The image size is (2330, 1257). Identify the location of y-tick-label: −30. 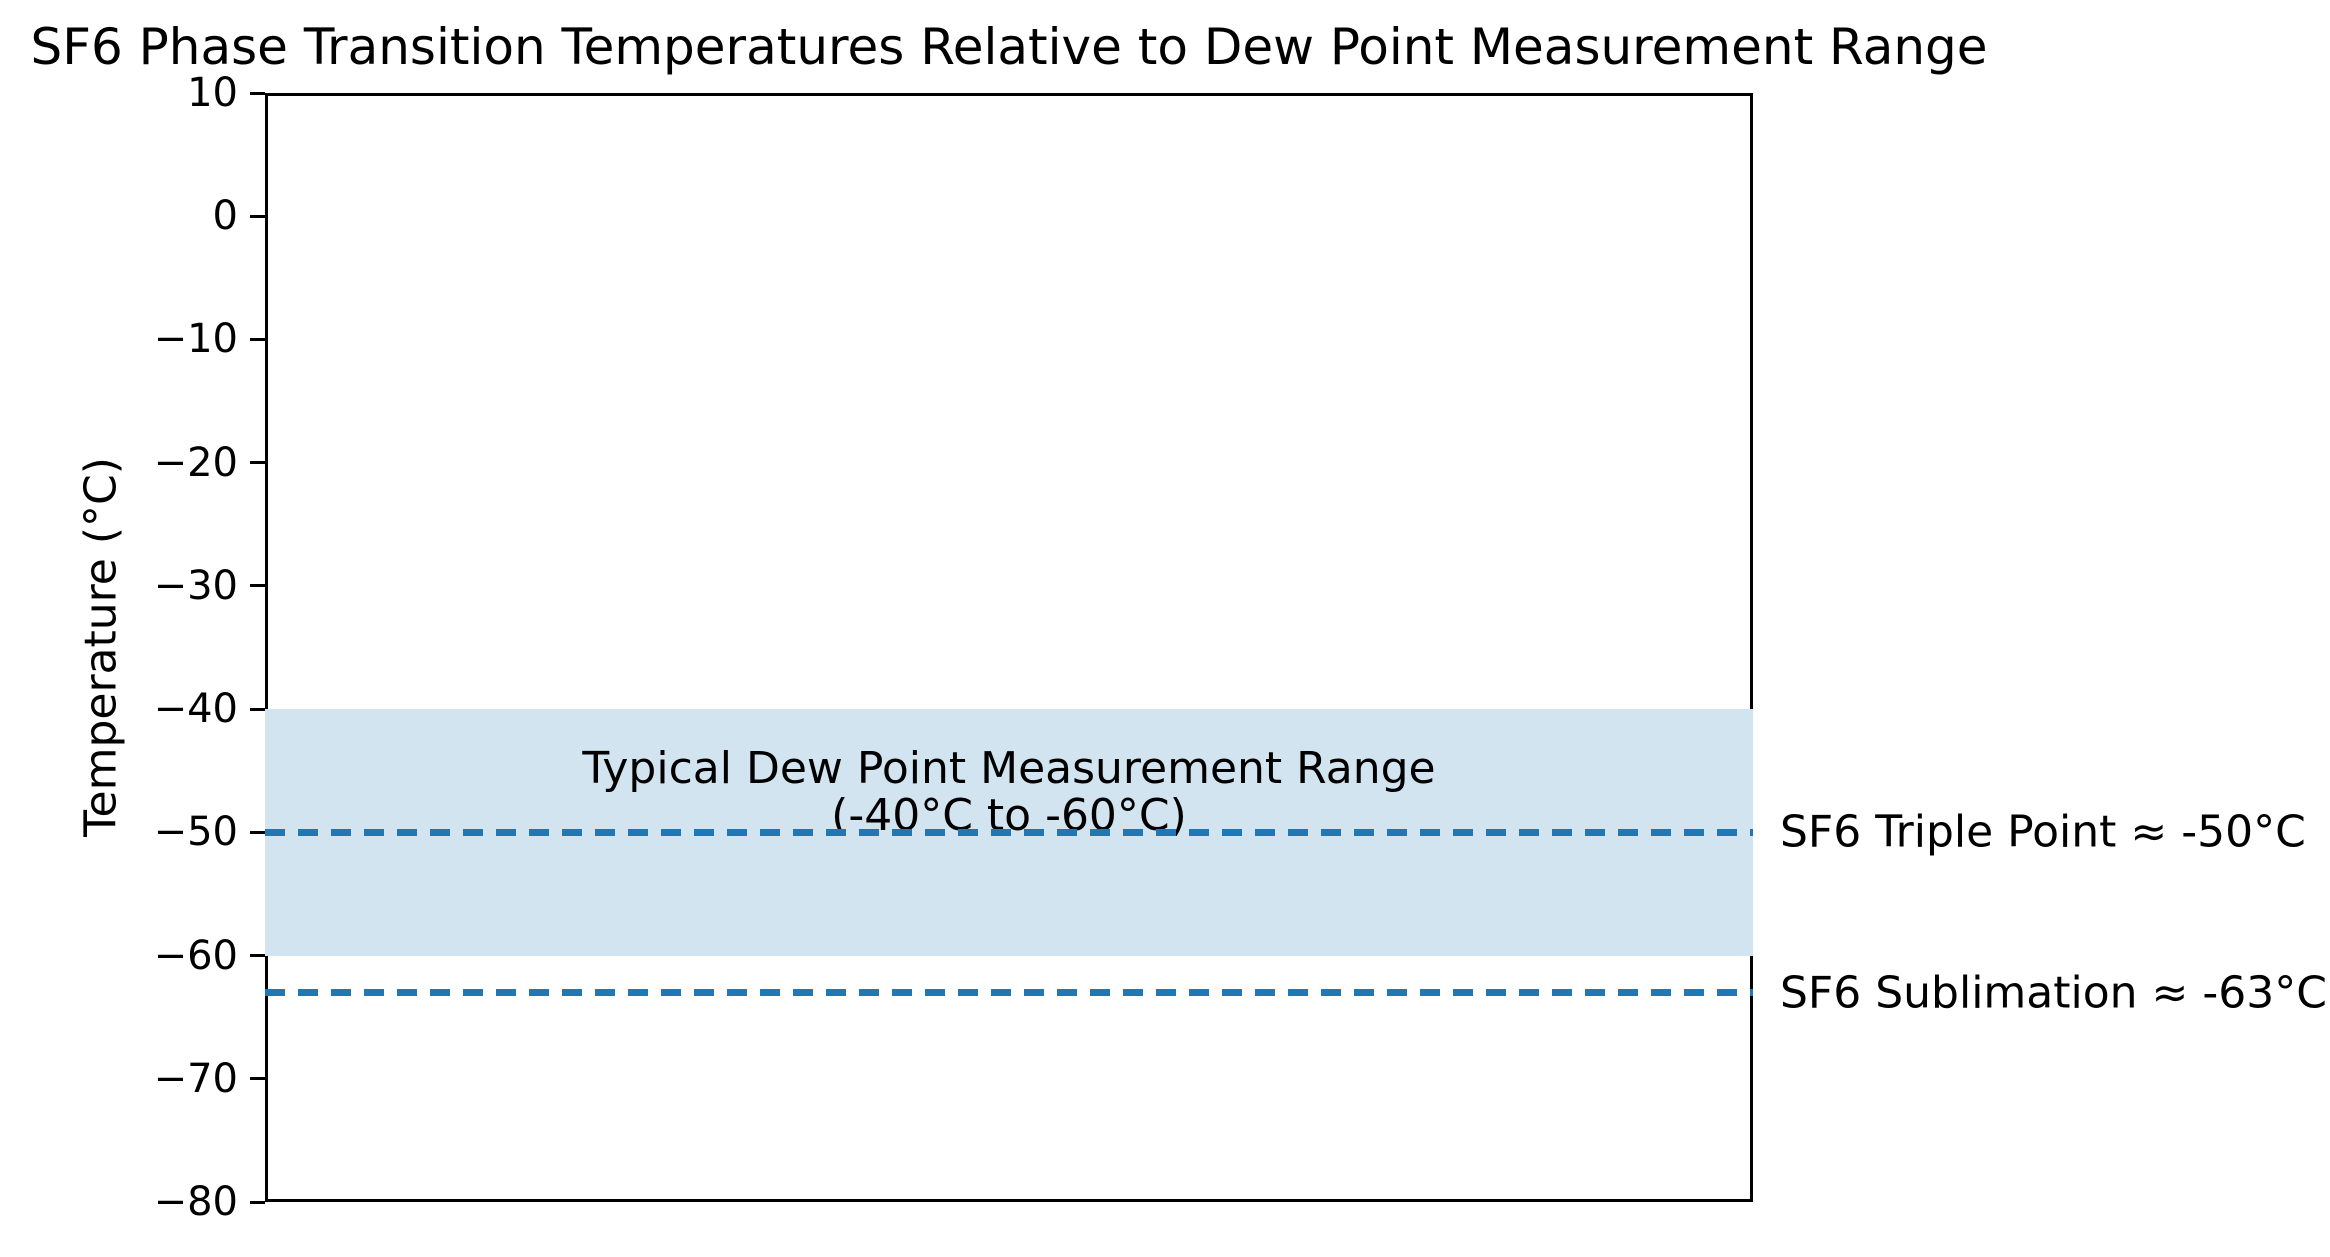
(195, 585).